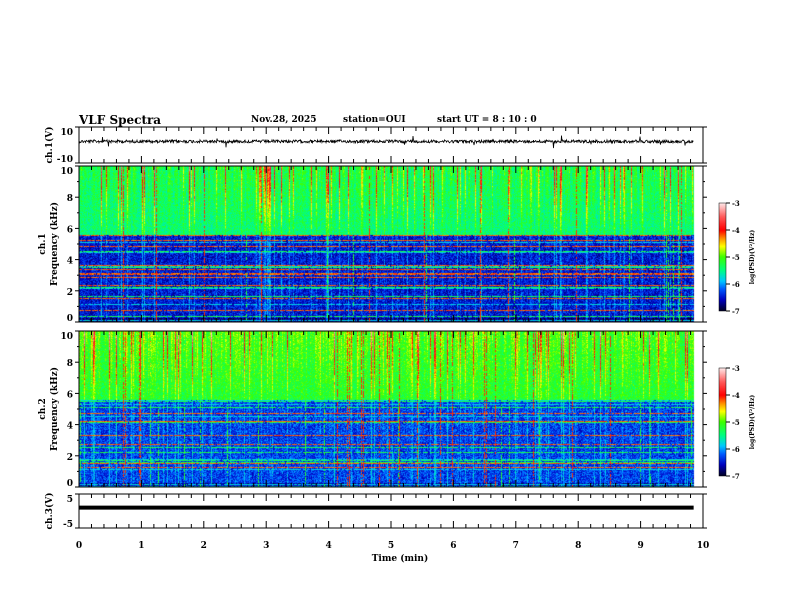  Describe the element at coordinates (65, 160) in the screenshot. I see `y-tick-label: -10` at that location.